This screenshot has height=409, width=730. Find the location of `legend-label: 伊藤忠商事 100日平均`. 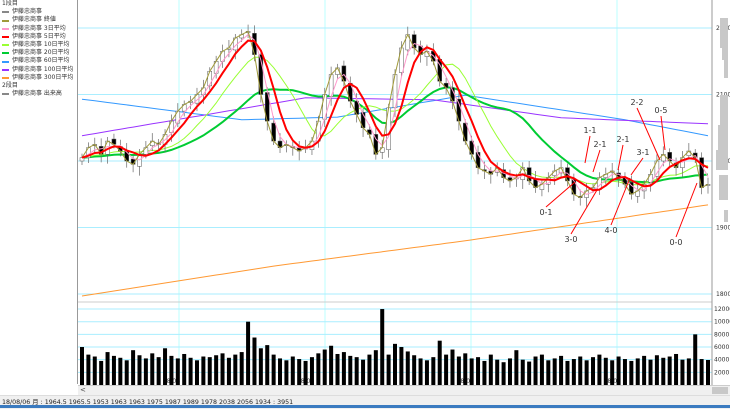

legend-label: 伊藤忠商事 100日平均 is located at coordinates (43, 69).